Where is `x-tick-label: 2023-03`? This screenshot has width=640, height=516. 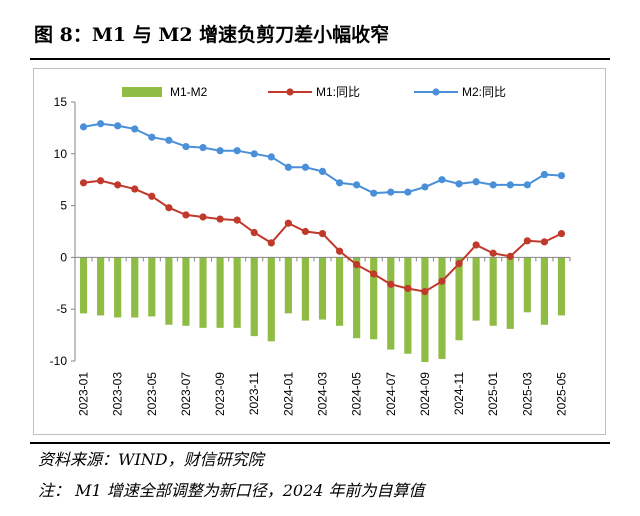
x-tick-label: 2023-03 is located at coordinates (118, 394).